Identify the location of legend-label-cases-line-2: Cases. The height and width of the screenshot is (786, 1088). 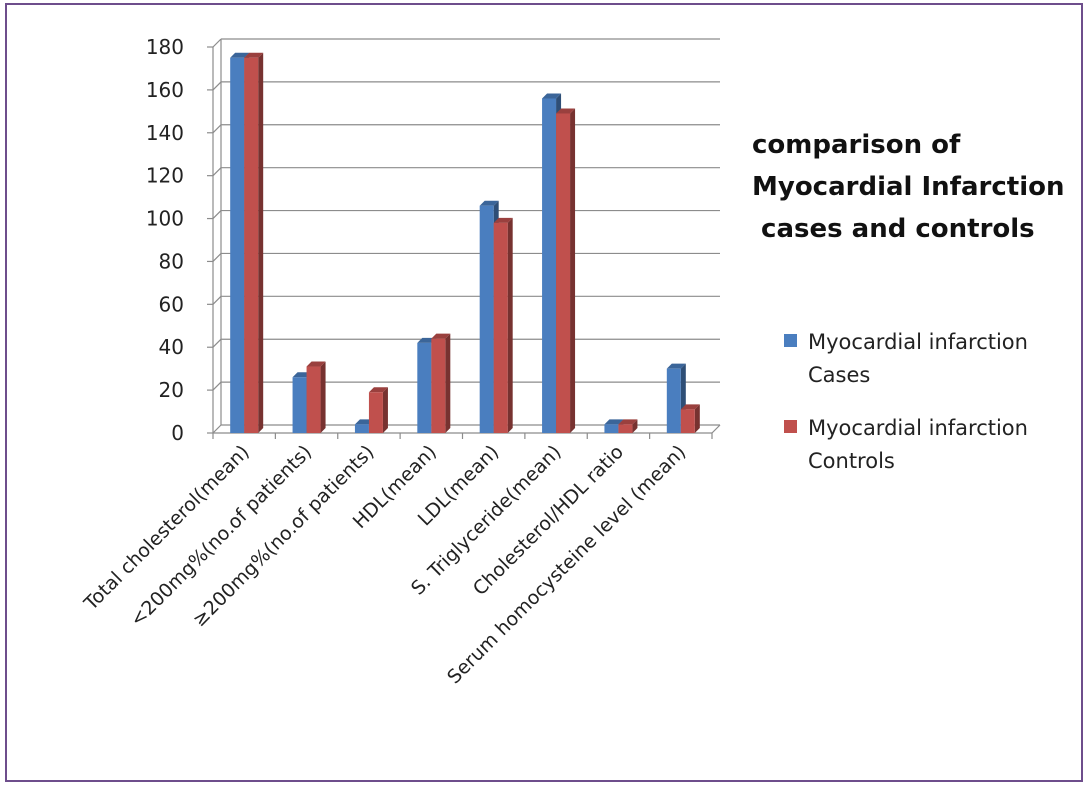
(839, 375).